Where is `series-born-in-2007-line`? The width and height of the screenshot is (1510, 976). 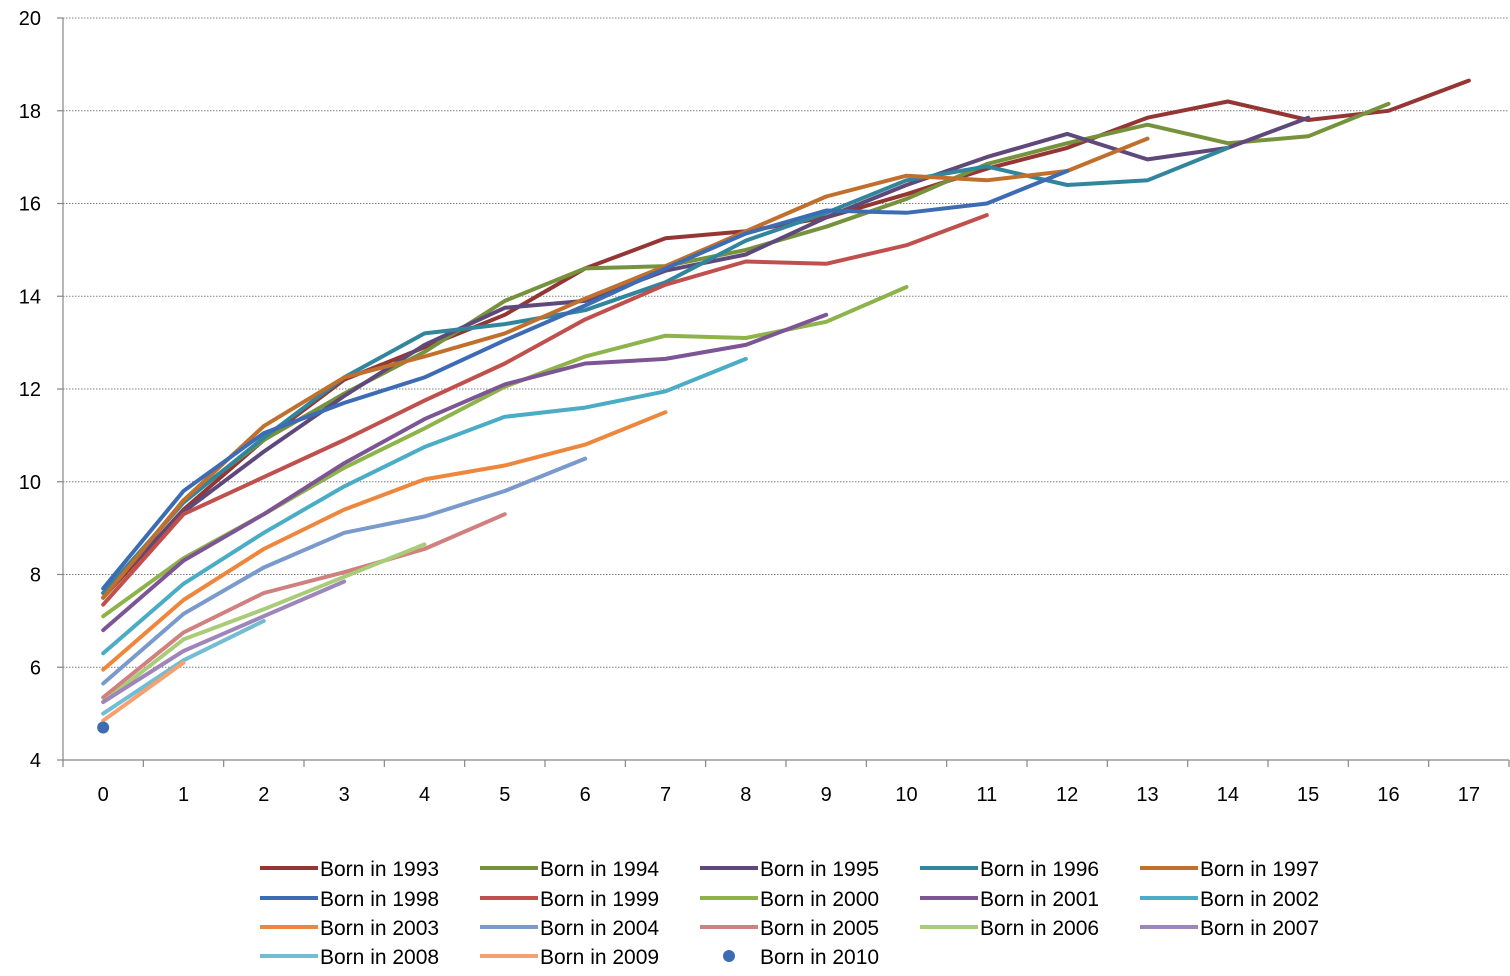 series-born-in-2007-line is located at coordinates (224, 641).